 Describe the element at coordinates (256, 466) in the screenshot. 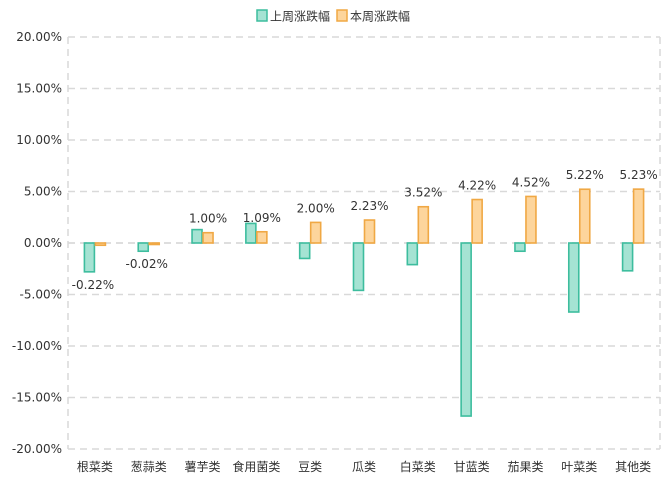

I see `x-tick-label: 食用菌类` at that location.